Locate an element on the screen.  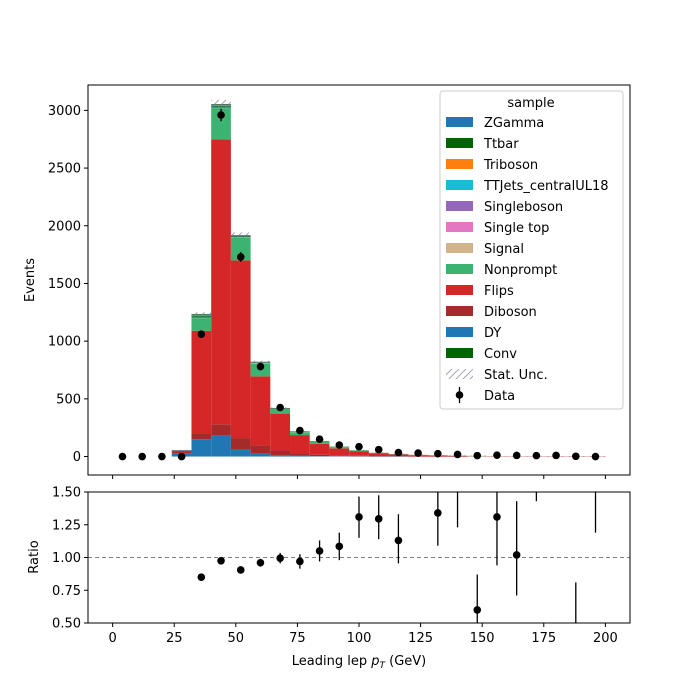
bar-conv is located at coordinates (201, 317).